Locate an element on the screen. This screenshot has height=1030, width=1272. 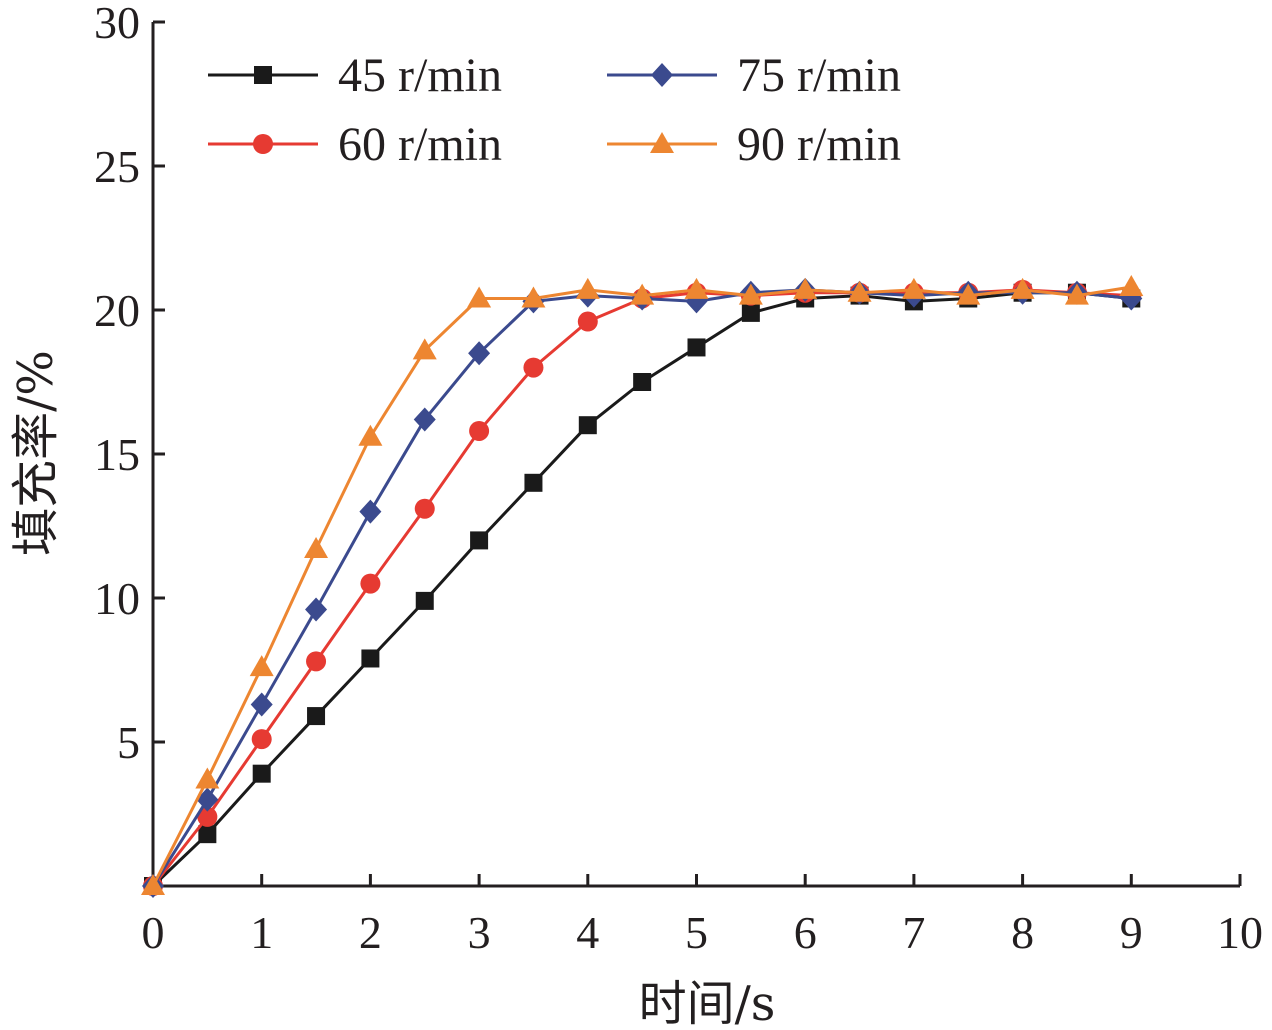
y-axis-label: 填充率/% is located at coordinates (36, 453).